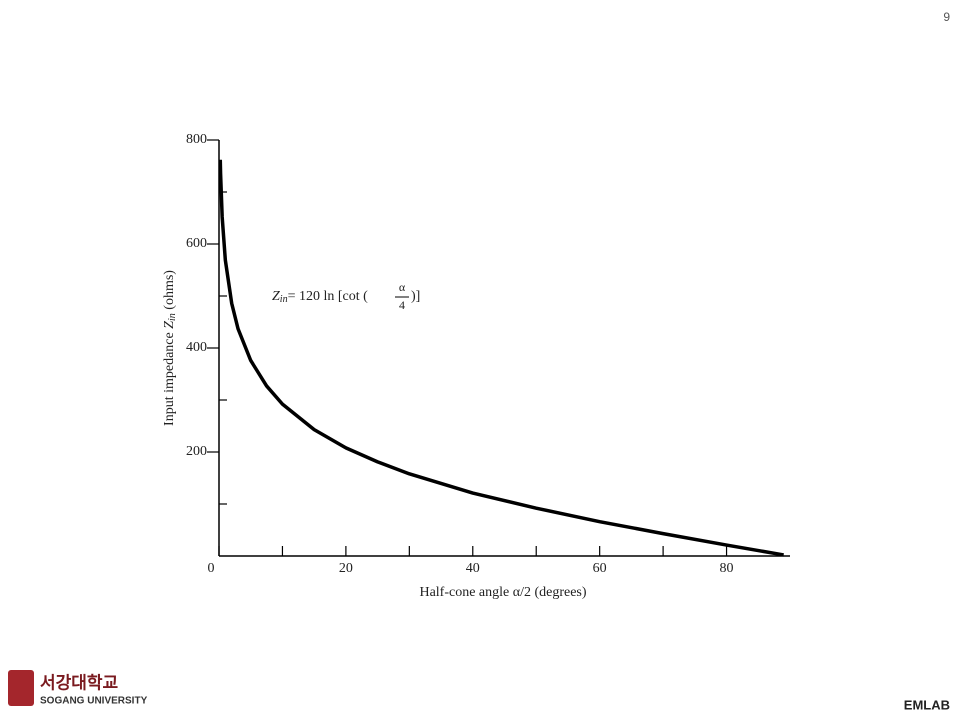  I want to click on formula-numerator: α, so click(402, 287).